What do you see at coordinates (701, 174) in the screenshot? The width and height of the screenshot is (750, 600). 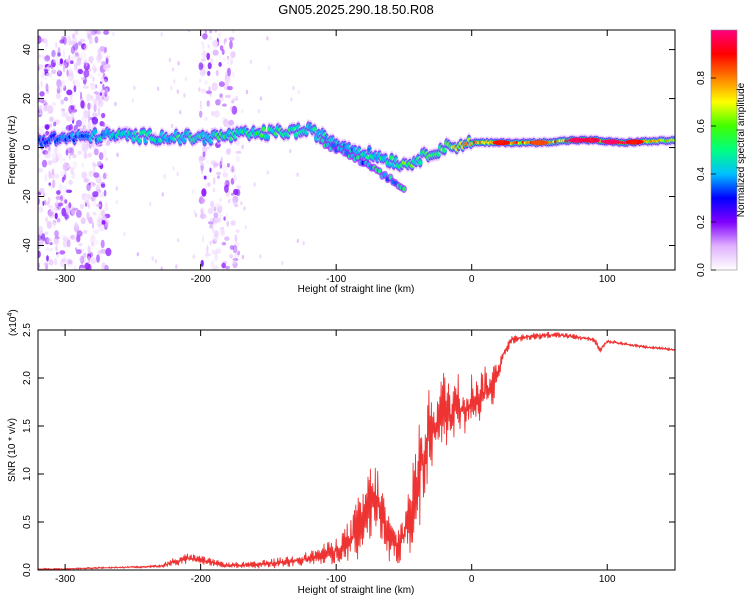 I see `colorbar-tick-label: 0.4` at bounding box center [701, 174].